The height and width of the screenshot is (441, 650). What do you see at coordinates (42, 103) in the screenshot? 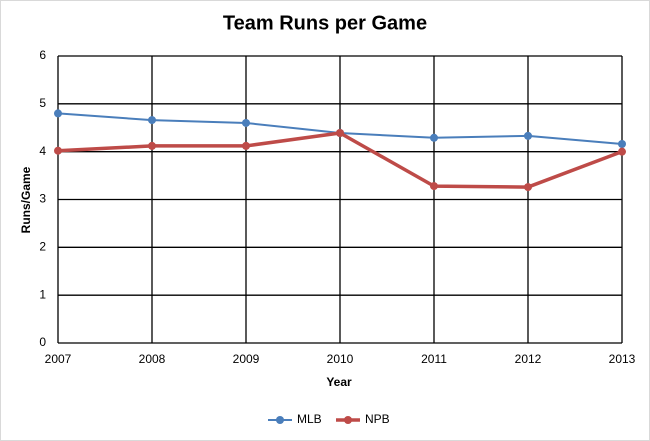
I see `y-tick-label: 5` at bounding box center [42, 103].